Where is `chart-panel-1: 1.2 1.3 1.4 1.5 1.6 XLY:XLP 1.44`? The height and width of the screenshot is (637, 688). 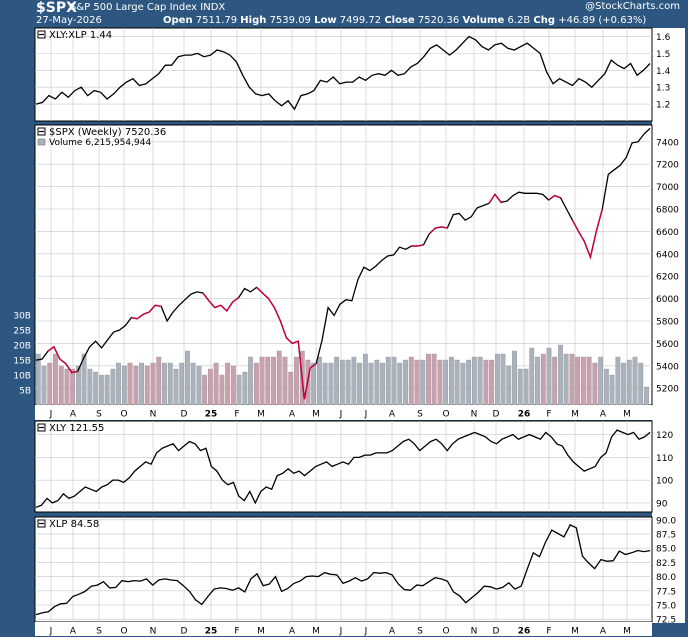
chart-panel-1: 1.2 1.3 1.4 1.5 1.6 XLY:XLP 1.44 is located at coordinates (352, 74).